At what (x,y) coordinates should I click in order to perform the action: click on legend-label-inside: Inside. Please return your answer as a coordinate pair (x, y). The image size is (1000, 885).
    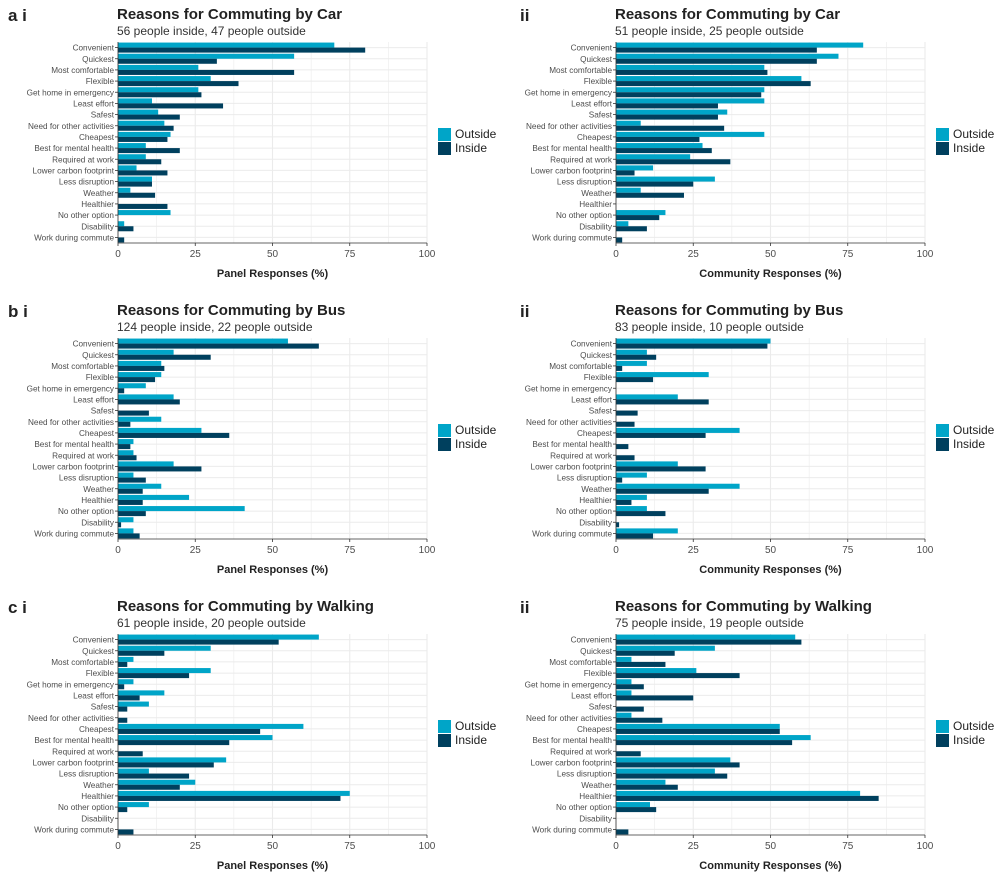
    Looking at the image, I should click on (471, 740).